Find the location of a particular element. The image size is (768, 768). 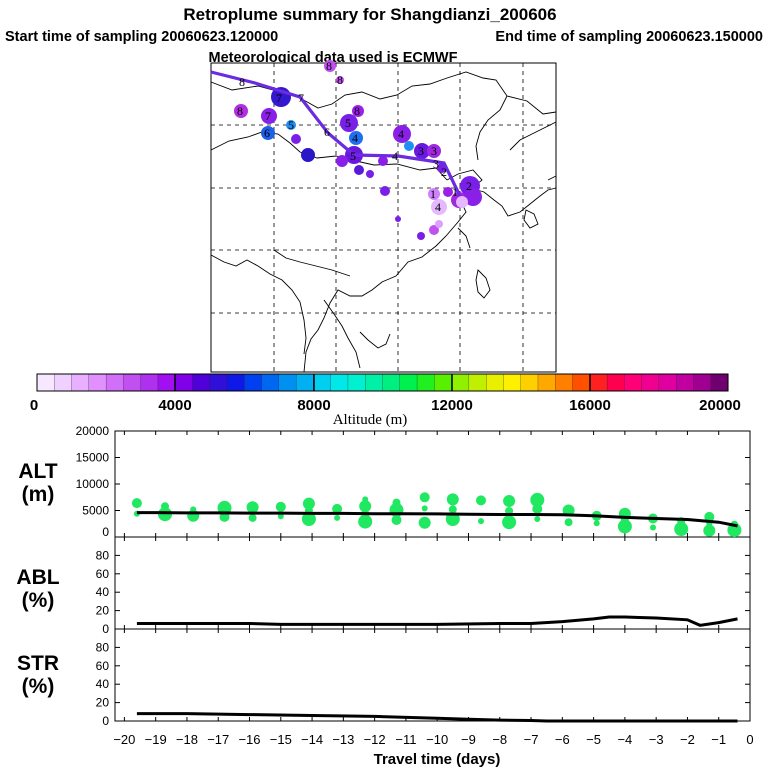

str-panel-frame is located at coordinates (432, 675).